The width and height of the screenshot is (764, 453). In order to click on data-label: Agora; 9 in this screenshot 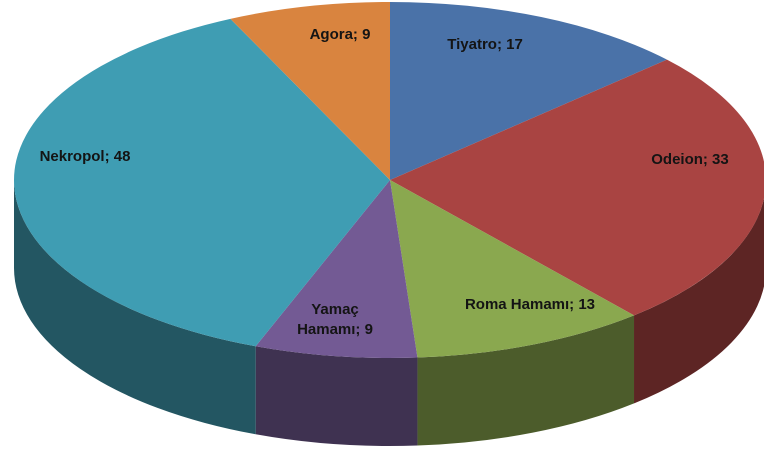, I will do `click(340, 34)`.